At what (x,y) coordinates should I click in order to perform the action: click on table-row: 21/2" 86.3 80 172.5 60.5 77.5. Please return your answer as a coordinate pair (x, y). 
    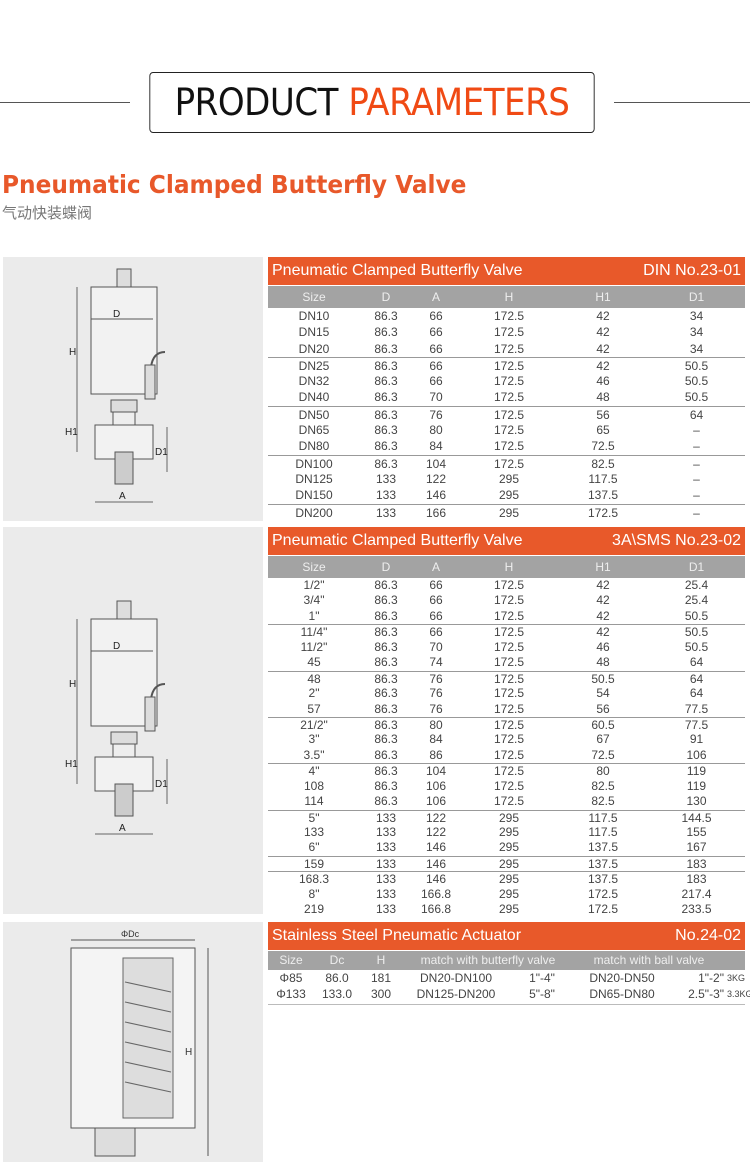
    Looking at the image, I should click on (506, 724).